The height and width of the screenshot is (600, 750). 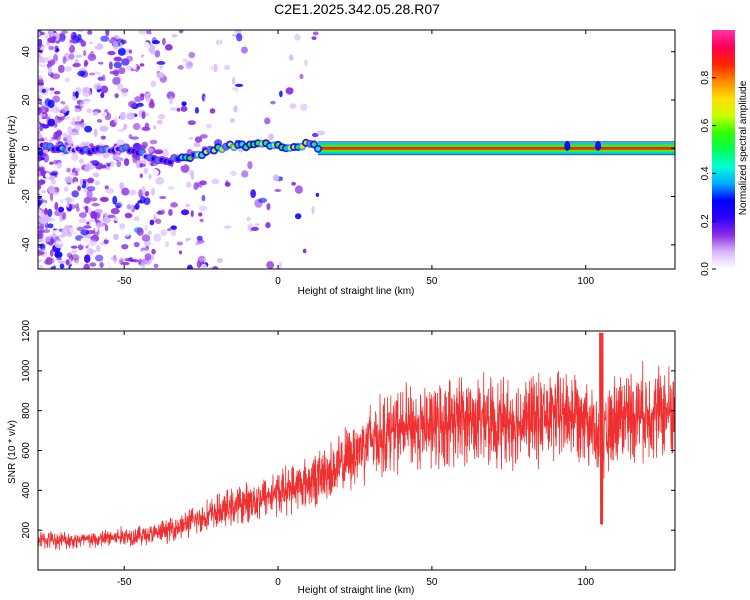 I want to click on x-tick-label: 0, so click(x=278, y=582).